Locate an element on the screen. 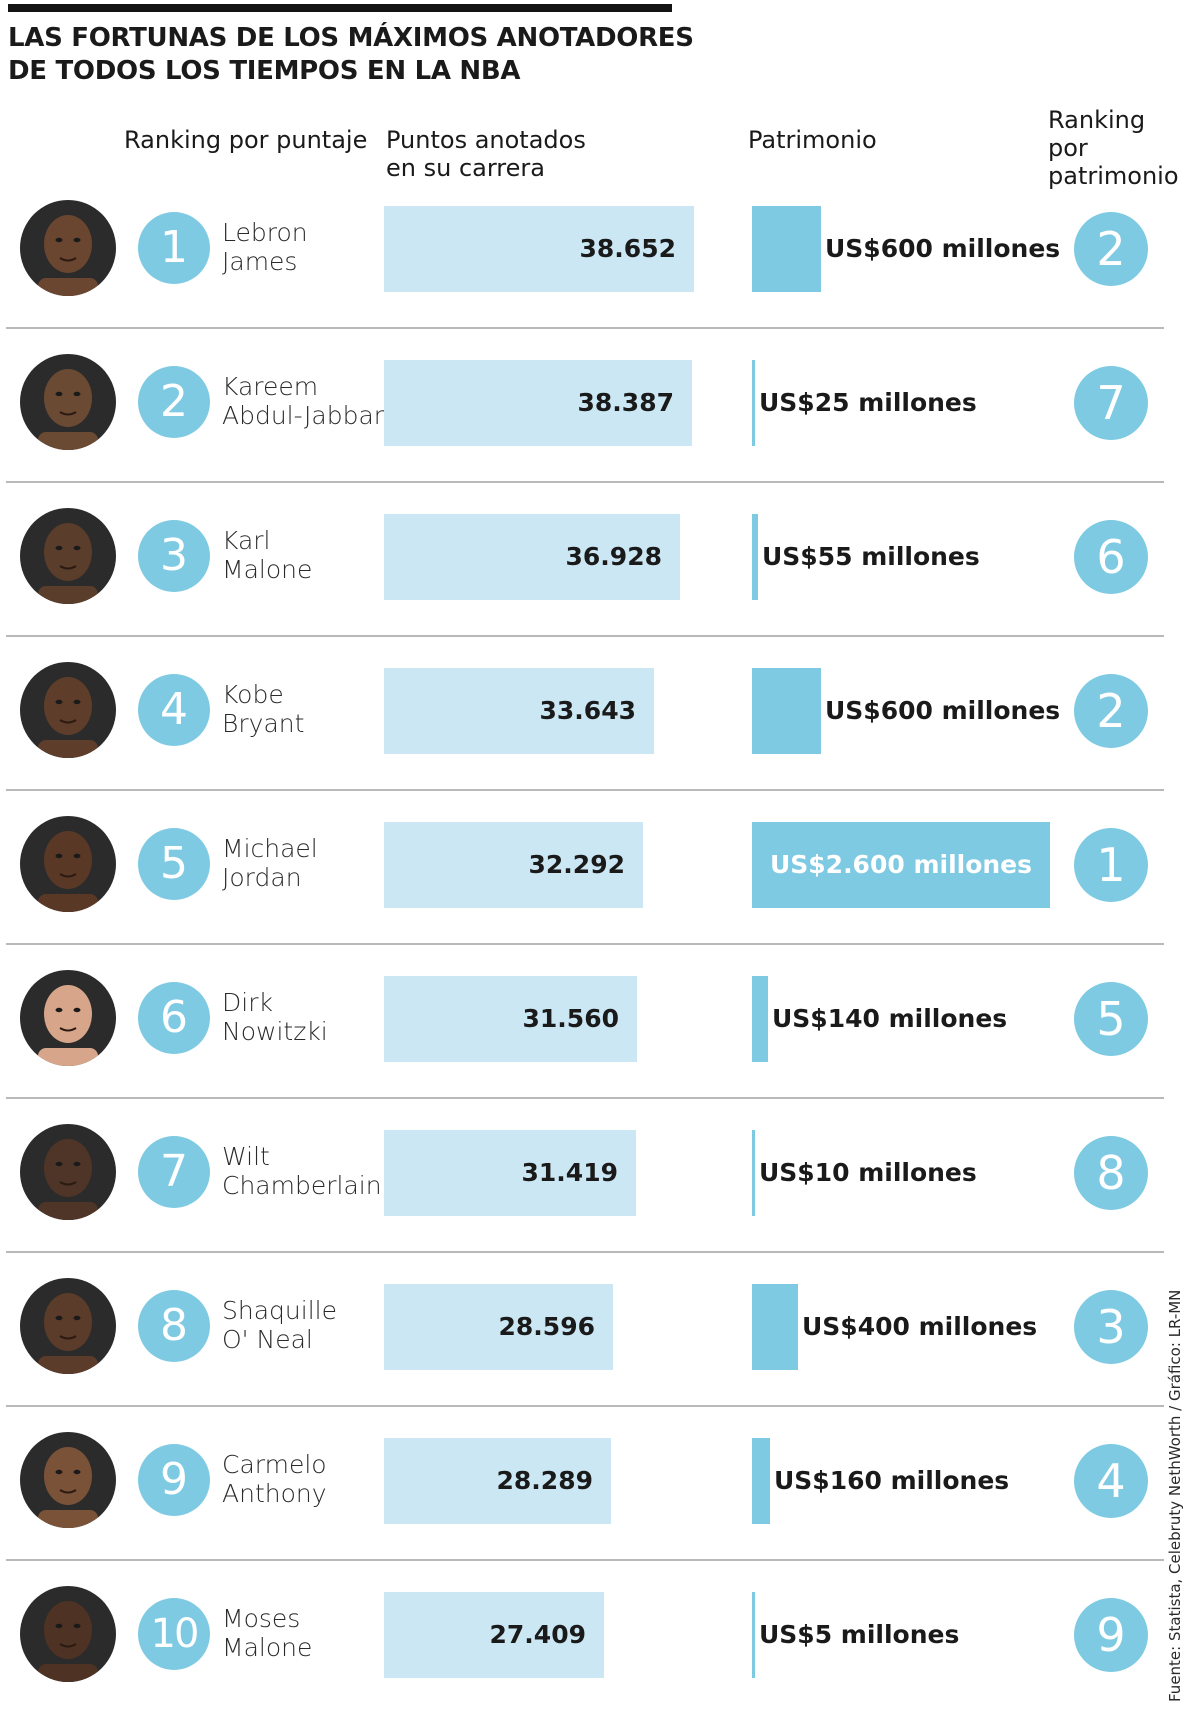  rank-badge: 7 is located at coordinates (174, 1172).